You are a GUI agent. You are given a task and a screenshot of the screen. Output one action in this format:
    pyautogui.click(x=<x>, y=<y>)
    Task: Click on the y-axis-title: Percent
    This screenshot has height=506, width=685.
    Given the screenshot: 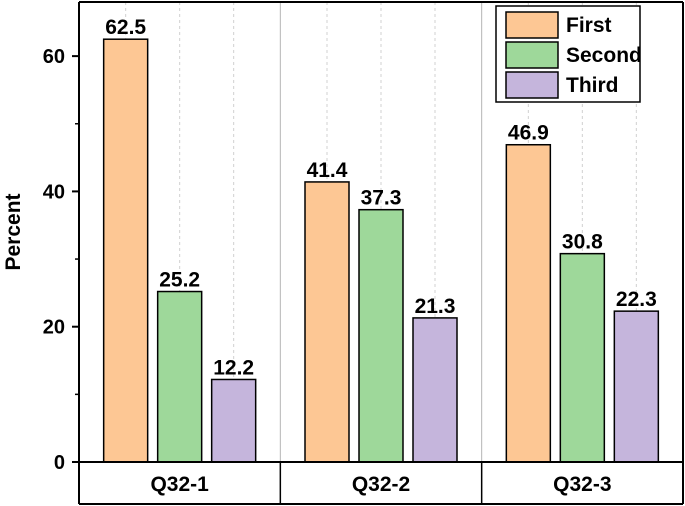 What is the action you would take?
    pyautogui.click(x=13, y=231)
    